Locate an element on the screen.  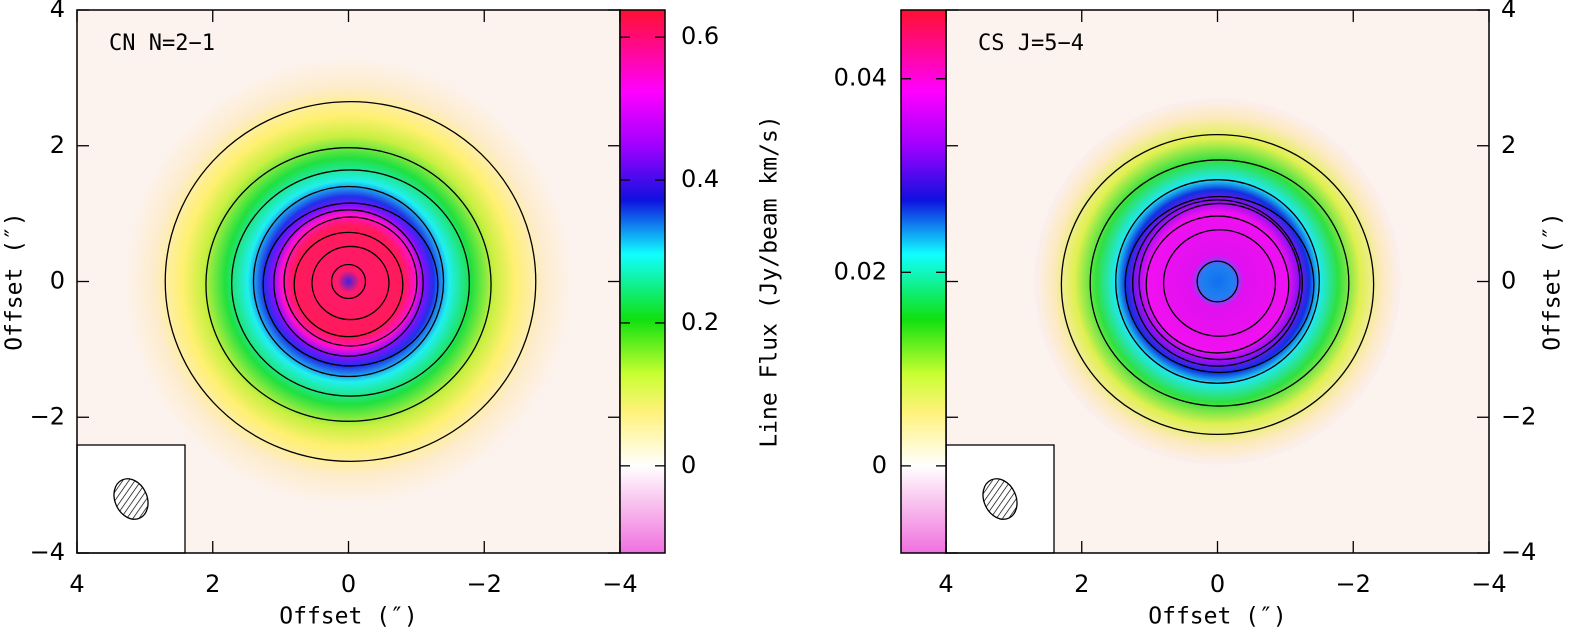
colorbar-tick-label: 0.2 is located at coordinates (700, 322).